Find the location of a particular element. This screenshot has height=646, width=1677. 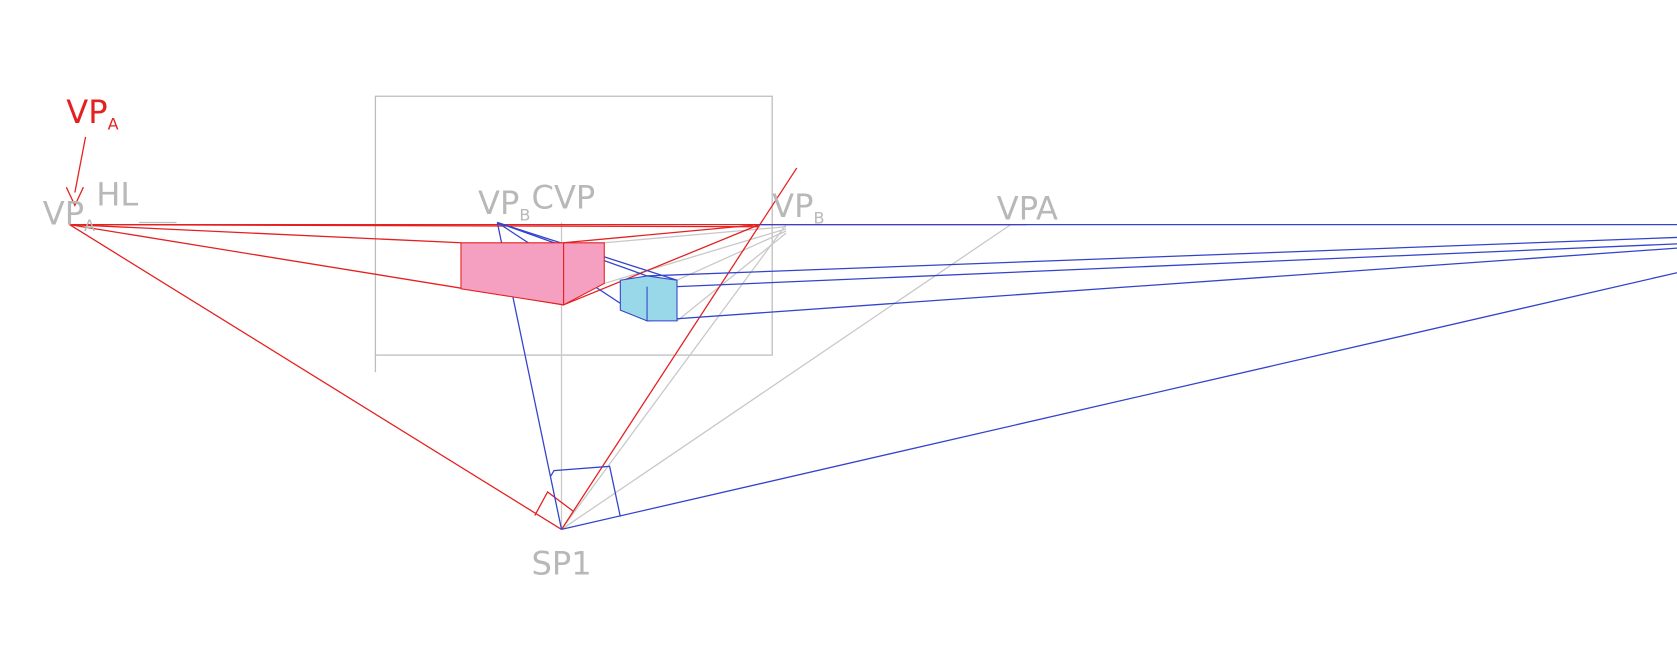

label-text: HL is located at coordinates (117, 194).